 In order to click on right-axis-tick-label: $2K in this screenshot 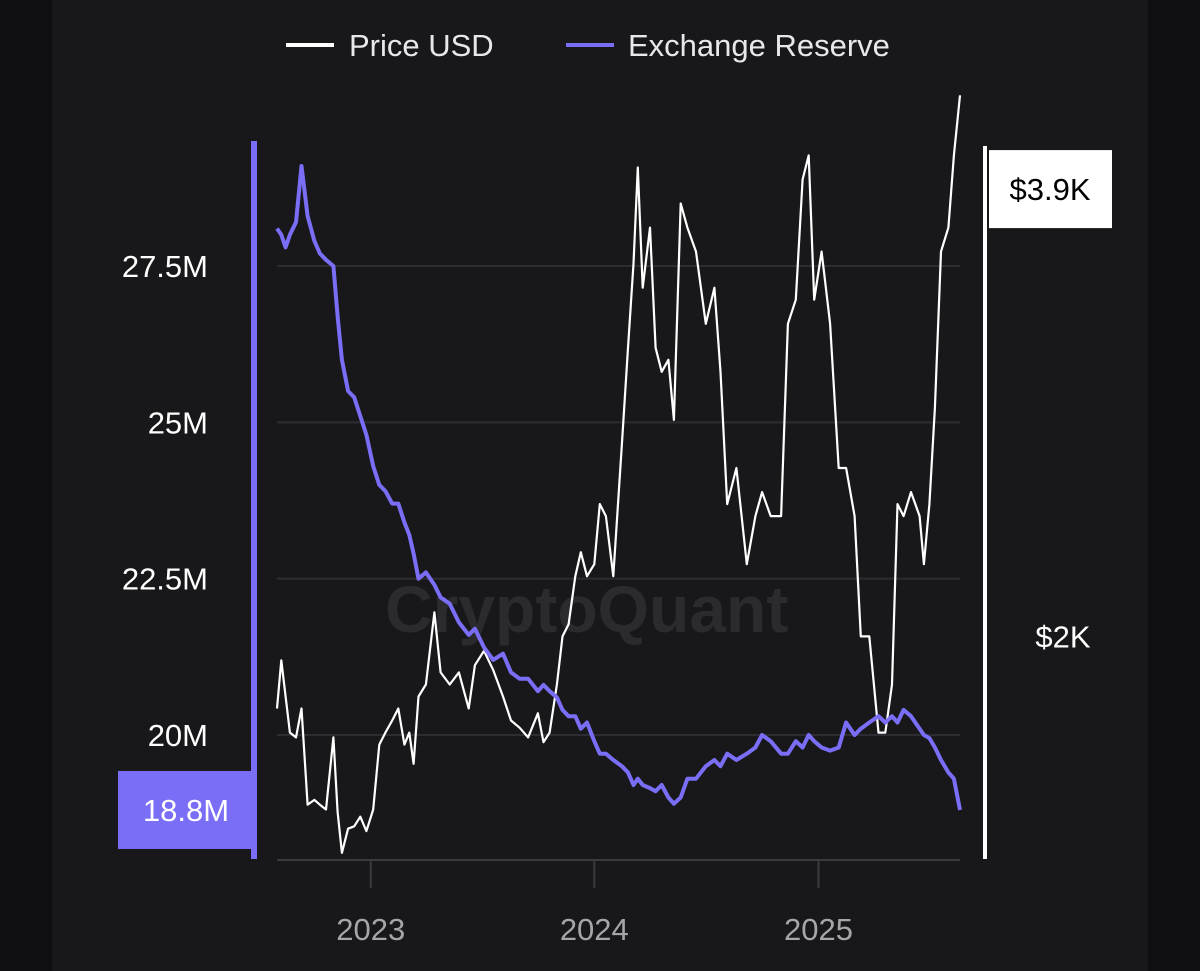, I will do `click(1062, 636)`.